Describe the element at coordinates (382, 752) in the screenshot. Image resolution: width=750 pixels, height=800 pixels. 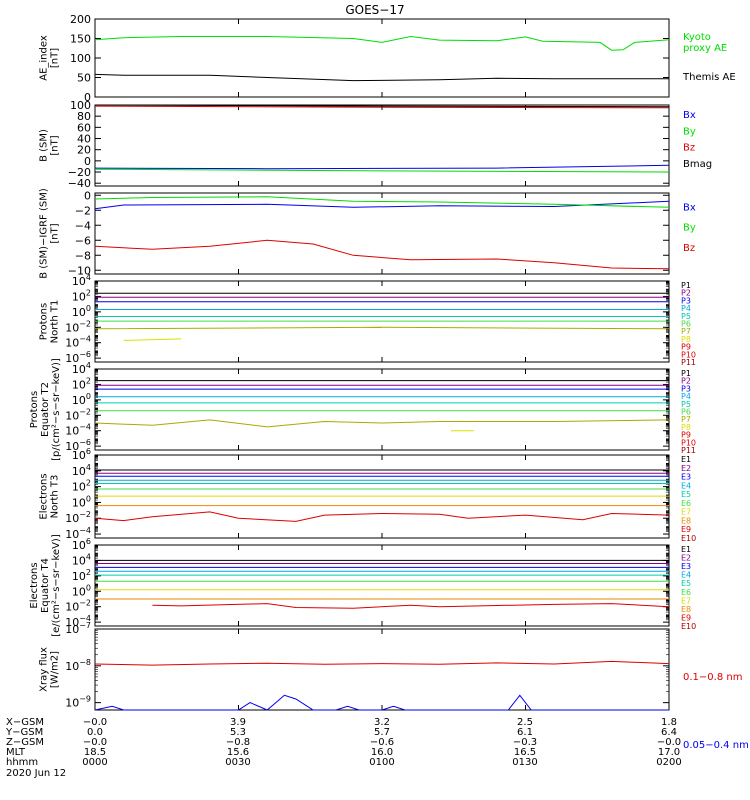
I see `footer-value: 16.0` at that location.